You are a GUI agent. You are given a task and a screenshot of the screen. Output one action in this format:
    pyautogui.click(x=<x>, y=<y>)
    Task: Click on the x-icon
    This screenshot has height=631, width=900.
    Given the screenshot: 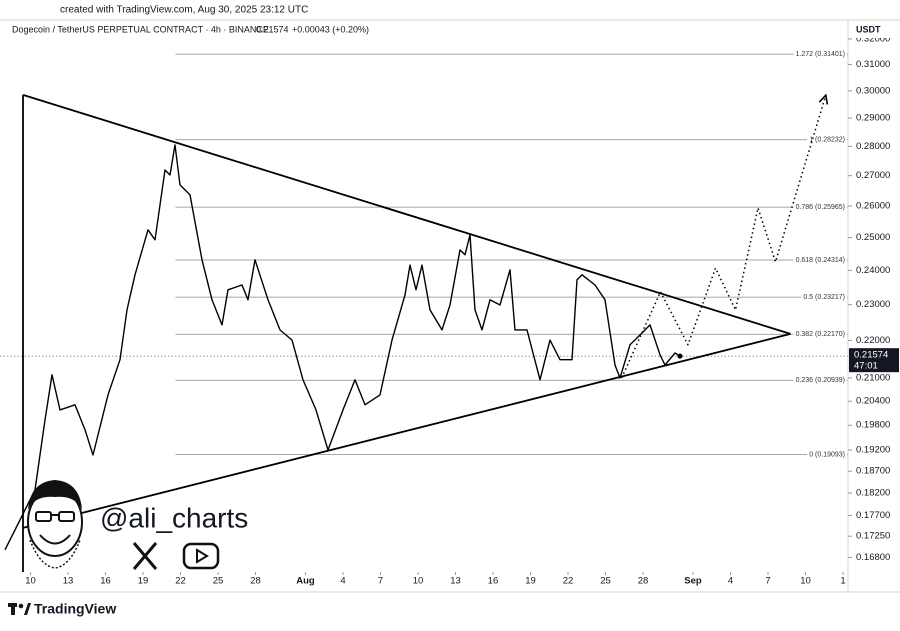 What is the action you would take?
    pyautogui.click(x=145, y=556)
    